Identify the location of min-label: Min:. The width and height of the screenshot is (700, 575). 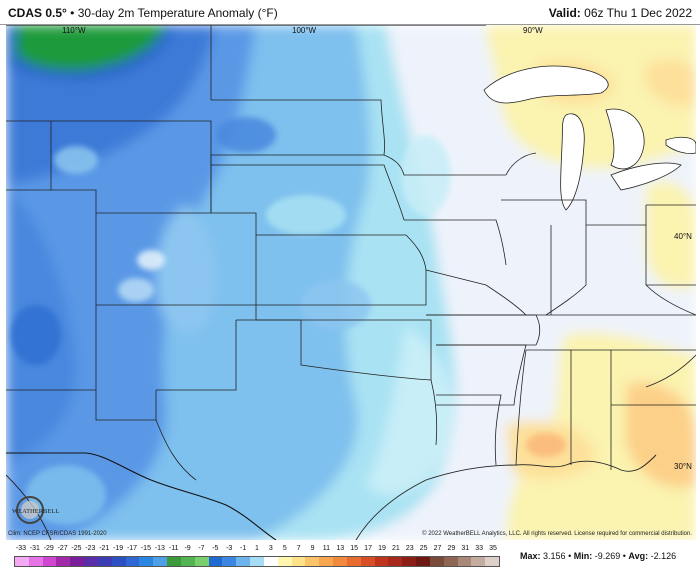
(583, 556).